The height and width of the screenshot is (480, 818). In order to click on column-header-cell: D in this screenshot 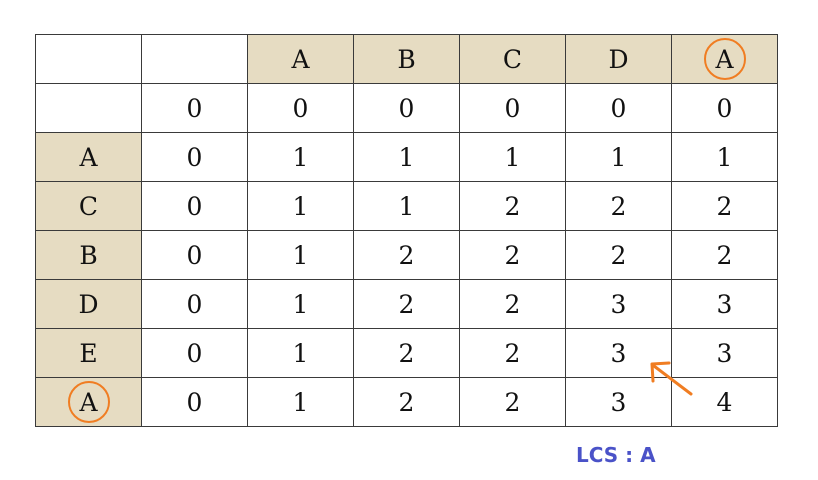, I will do `click(618, 59)`.